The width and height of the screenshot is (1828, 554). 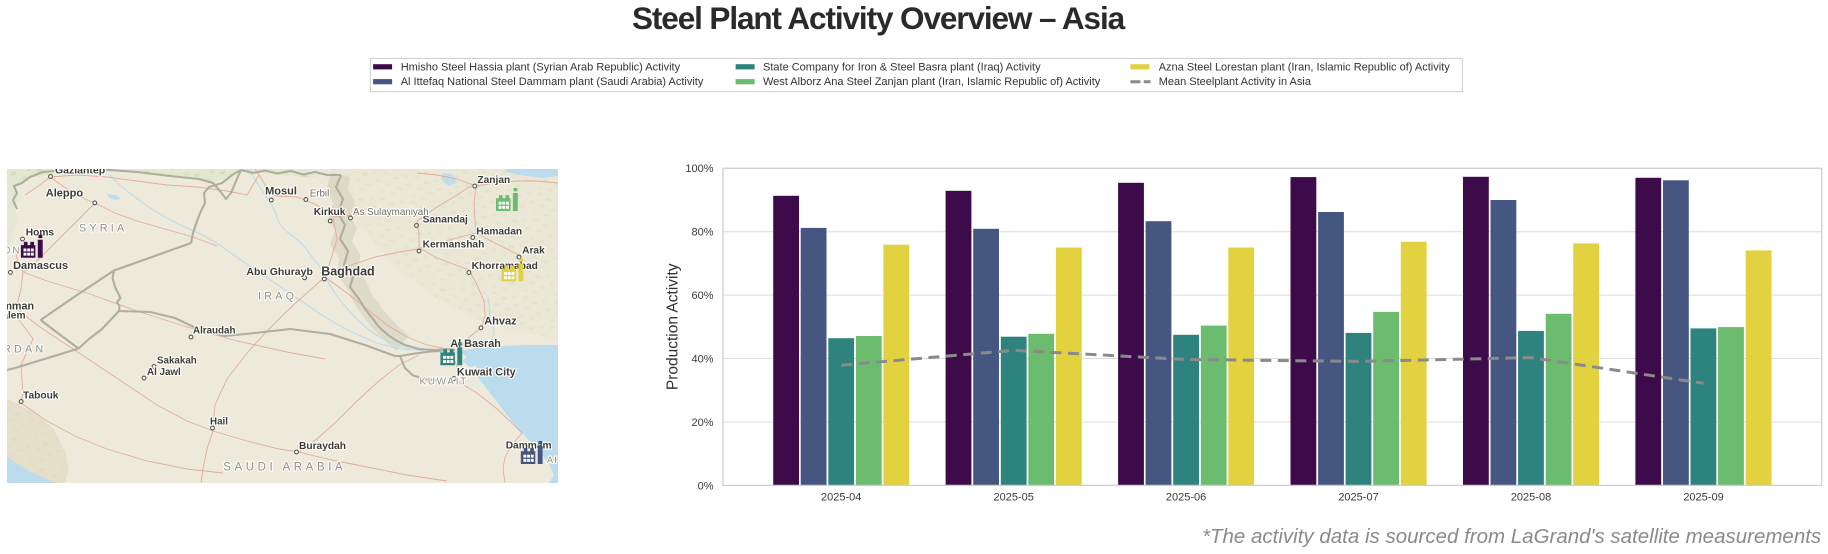 I want to click on svg-text: IRAQ, so click(x=277, y=297).